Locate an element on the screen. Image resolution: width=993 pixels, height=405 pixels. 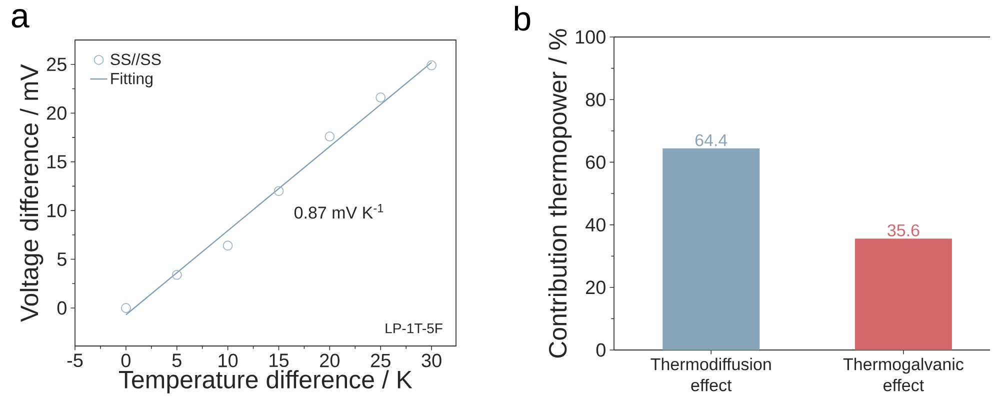
x-tick-label: 0 is located at coordinates (125, 361).